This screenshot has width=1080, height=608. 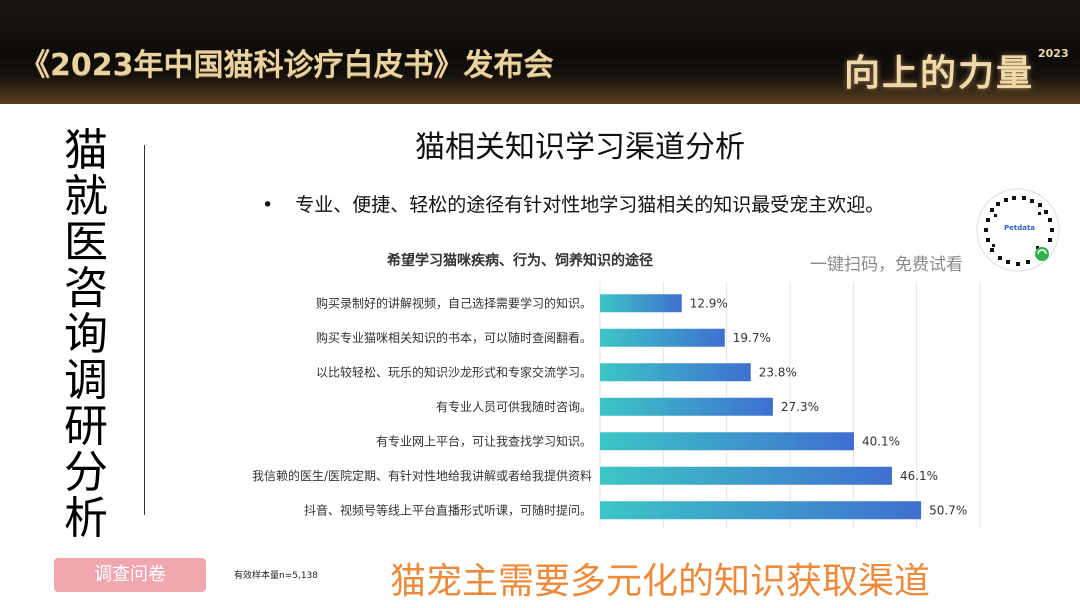 What do you see at coordinates (86, 334) in the screenshot?
I see `side-title: 猫就医咨询调研分析` at bounding box center [86, 334].